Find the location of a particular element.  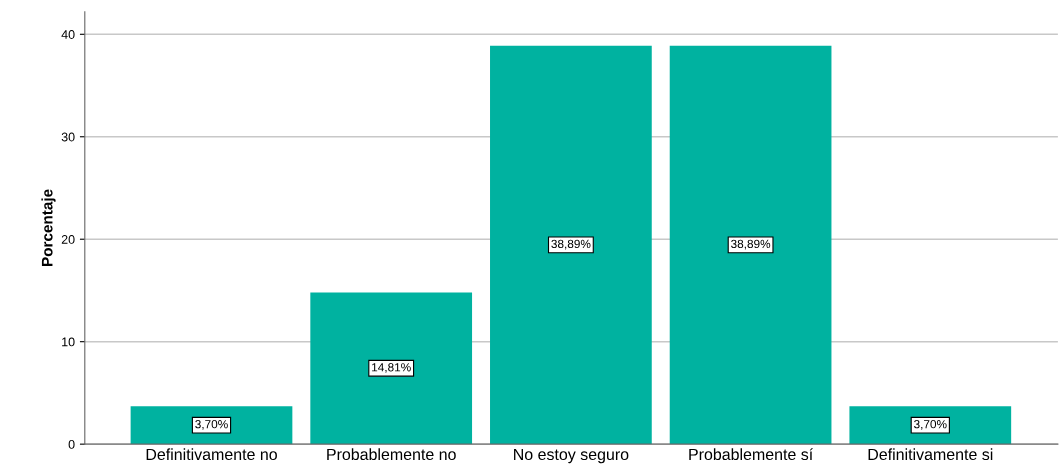

data-label: 14,81% is located at coordinates (391, 368).